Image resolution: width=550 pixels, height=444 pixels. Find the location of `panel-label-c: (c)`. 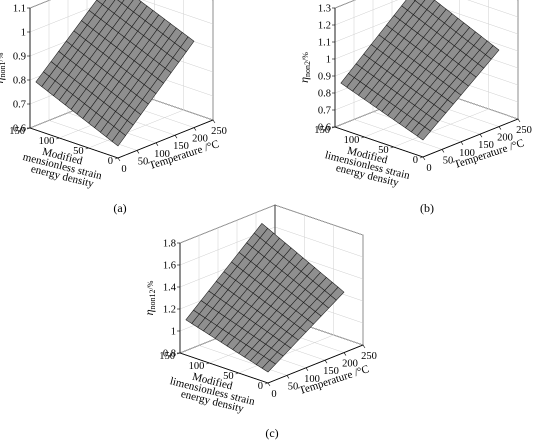

panel-label-c: (c) is located at coordinates (271, 433).